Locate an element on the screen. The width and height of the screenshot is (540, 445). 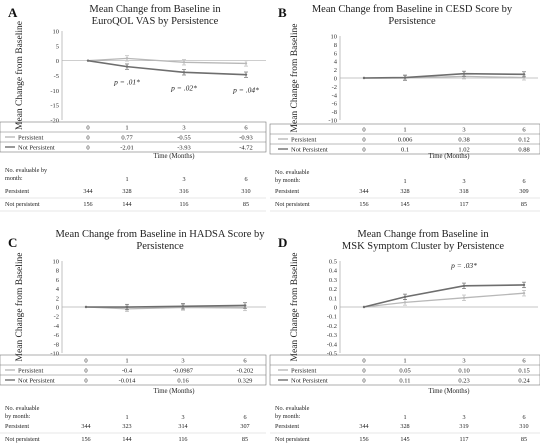
table-value-cell: 0.10 is located at coordinates (463, 371).